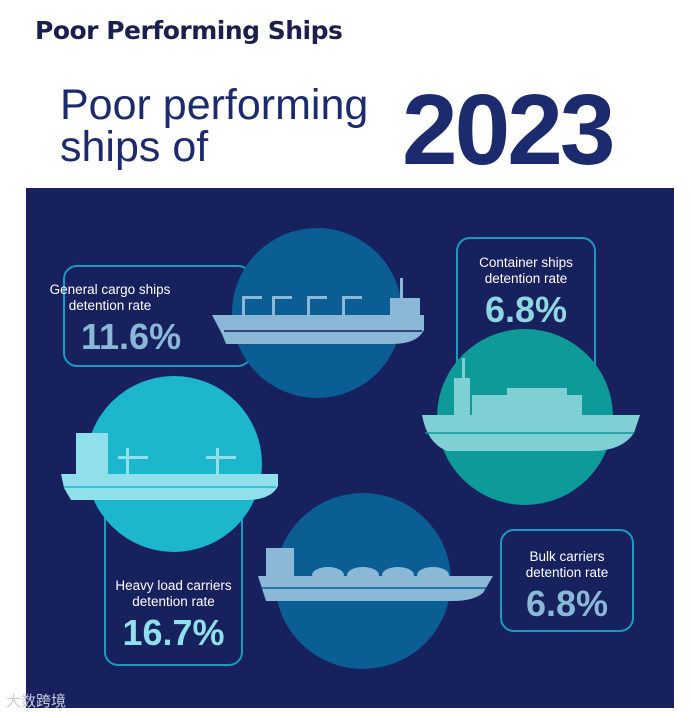 The height and width of the screenshot is (713, 690). I want to click on card-value: 11.6%, so click(131, 336).